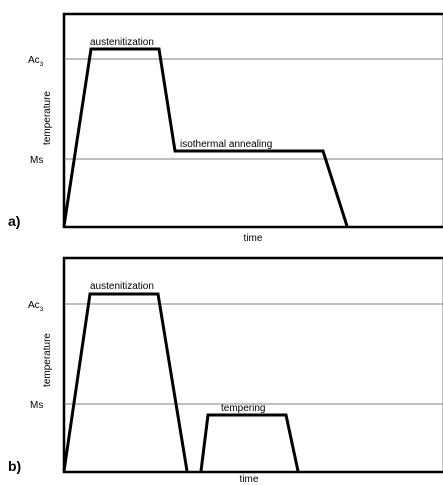 The height and width of the screenshot is (485, 443). What do you see at coordinates (47, 118) in the screenshot?
I see `panel-a-ylabel: temperature` at bounding box center [47, 118].